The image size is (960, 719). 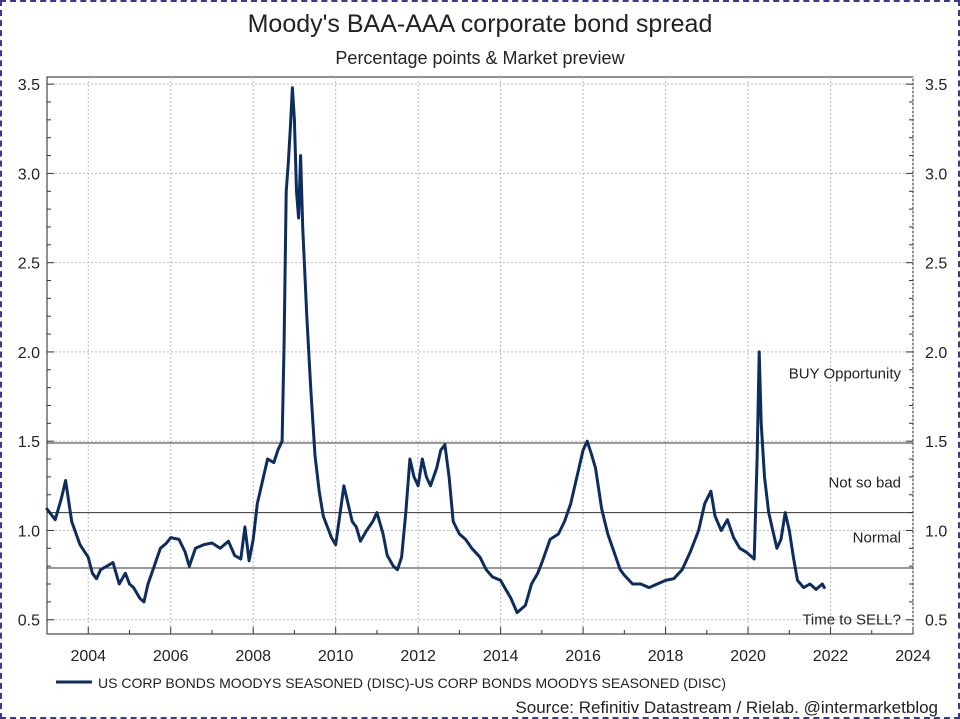 I want to click on y-tick-labels-left: 0.5 1.0 1.5 2.0 2.5 3.0 3.5, so click(x=29, y=353).